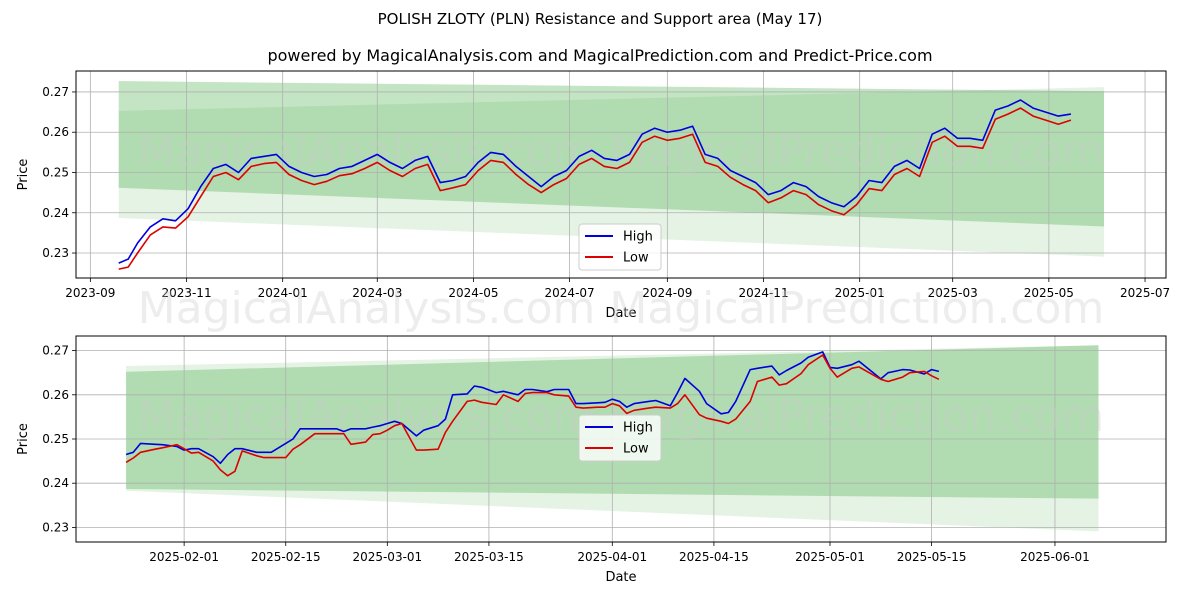 The width and height of the screenshot is (1200, 600). I want to click on x-tick-label: 2023-11, so click(186, 293).